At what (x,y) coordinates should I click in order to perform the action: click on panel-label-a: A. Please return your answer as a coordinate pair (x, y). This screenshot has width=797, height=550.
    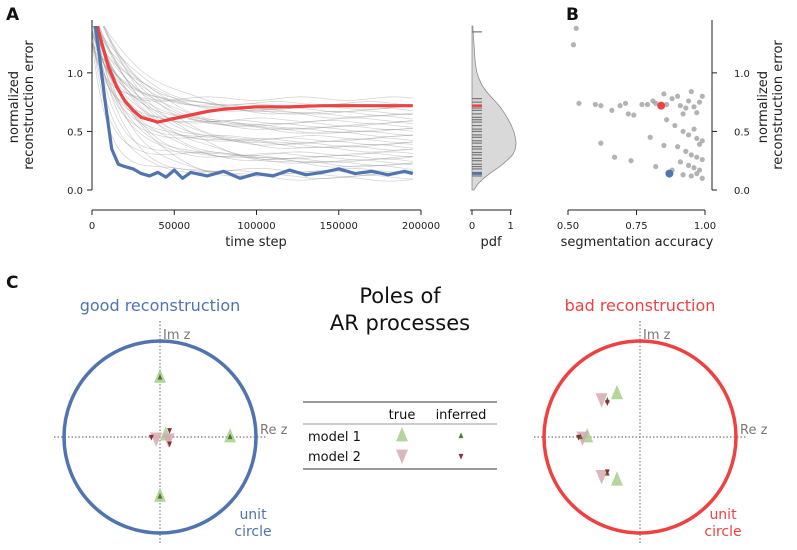
    Looking at the image, I should click on (13, 15).